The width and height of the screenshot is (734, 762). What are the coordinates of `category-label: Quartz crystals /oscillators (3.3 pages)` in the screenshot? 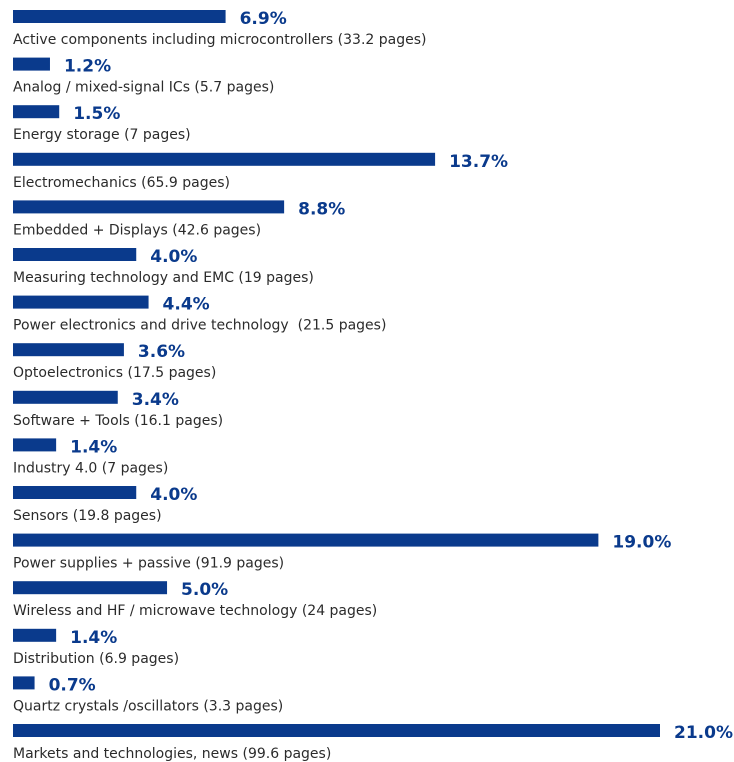 It's located at (148, 706).